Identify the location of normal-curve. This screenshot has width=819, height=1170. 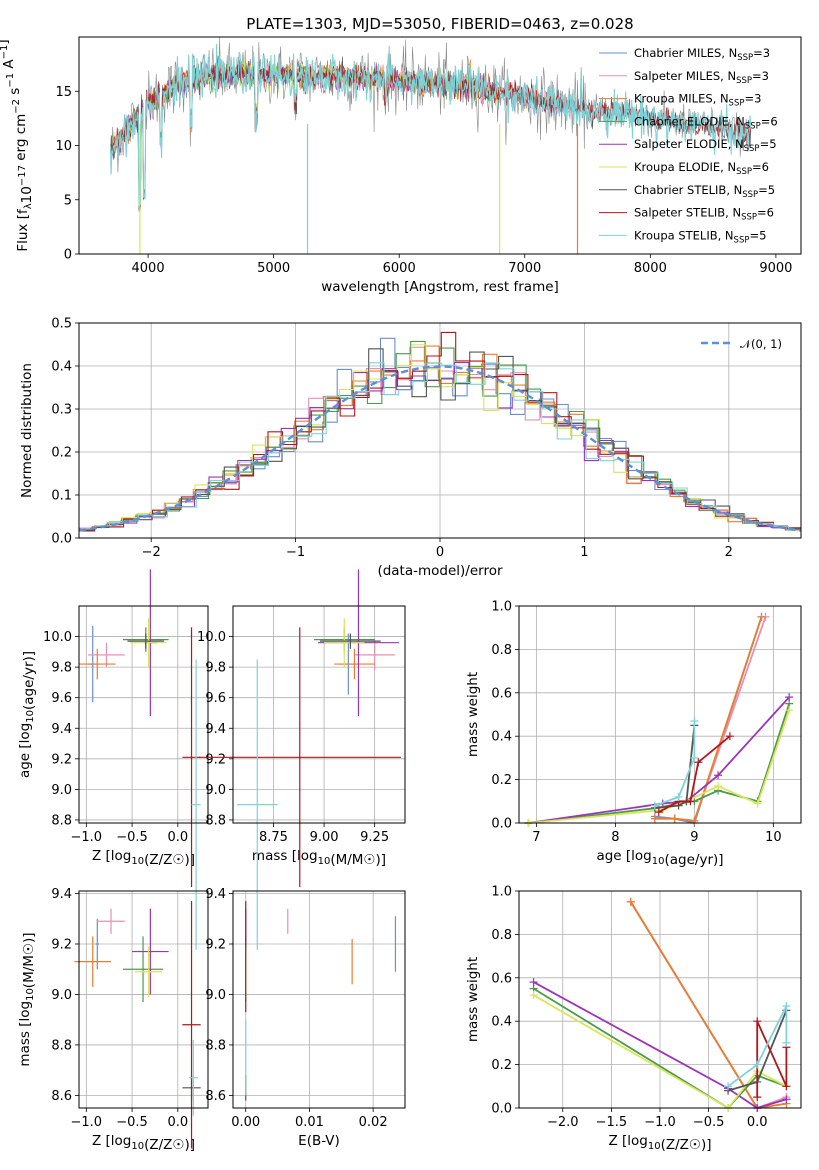
(440, 448).